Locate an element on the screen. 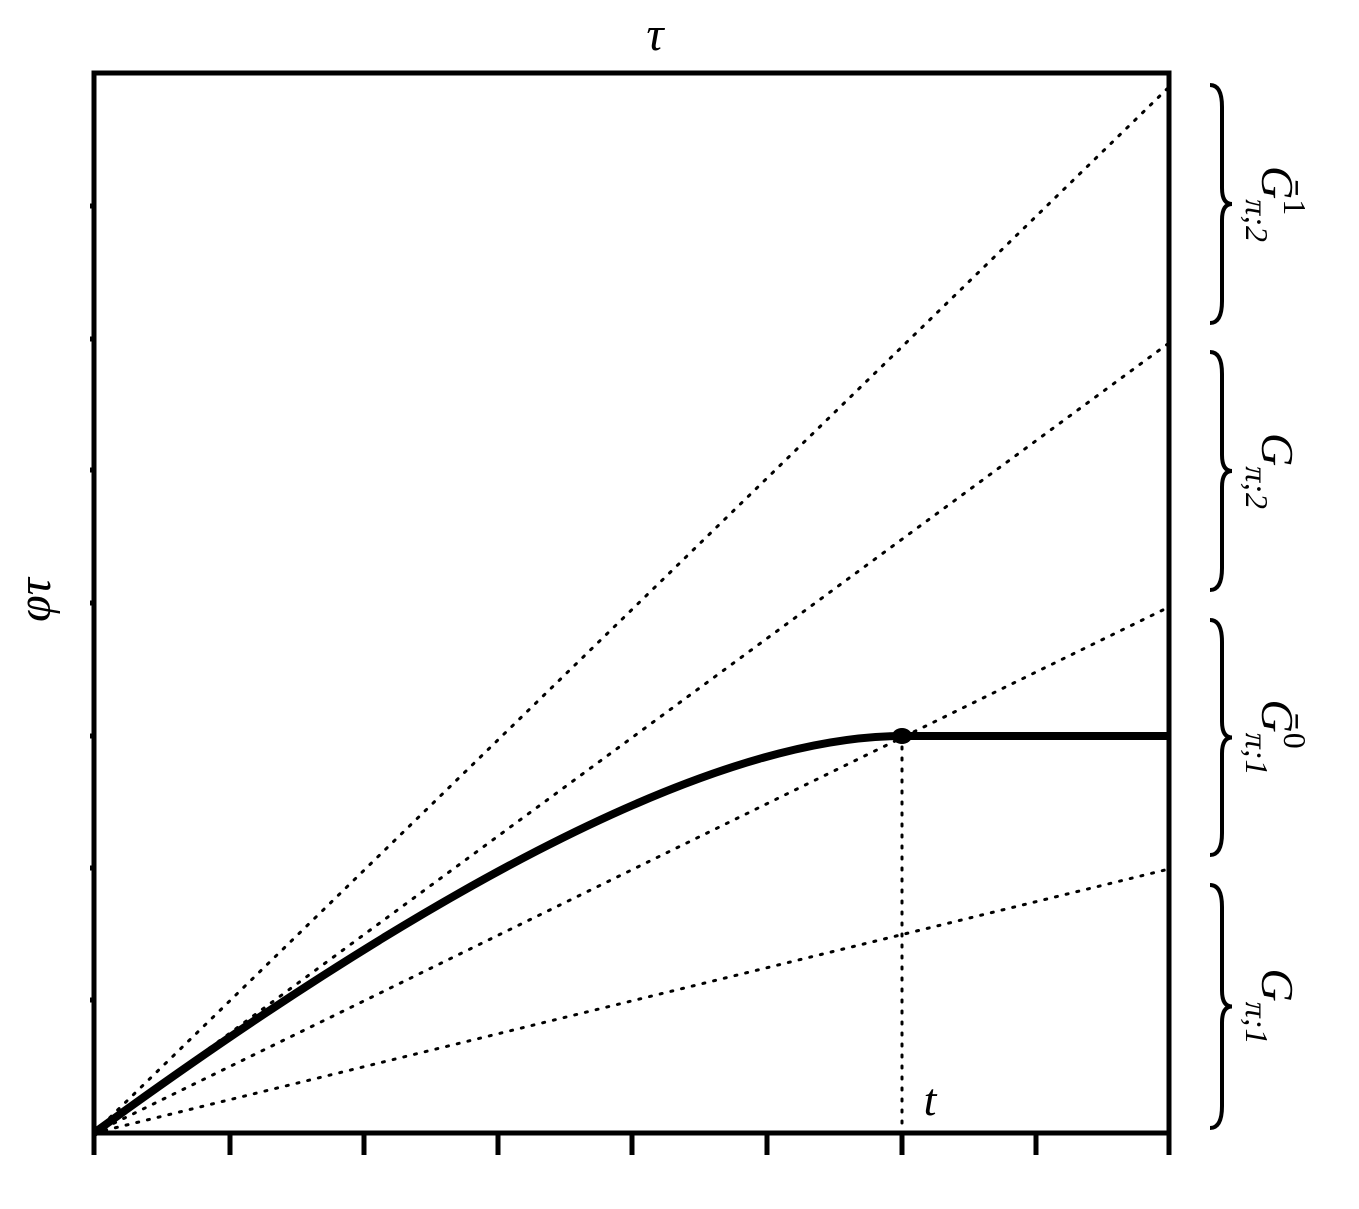 This screenshot has height=1209, width=1359. left-ticks is located at coordinates (92, 603).